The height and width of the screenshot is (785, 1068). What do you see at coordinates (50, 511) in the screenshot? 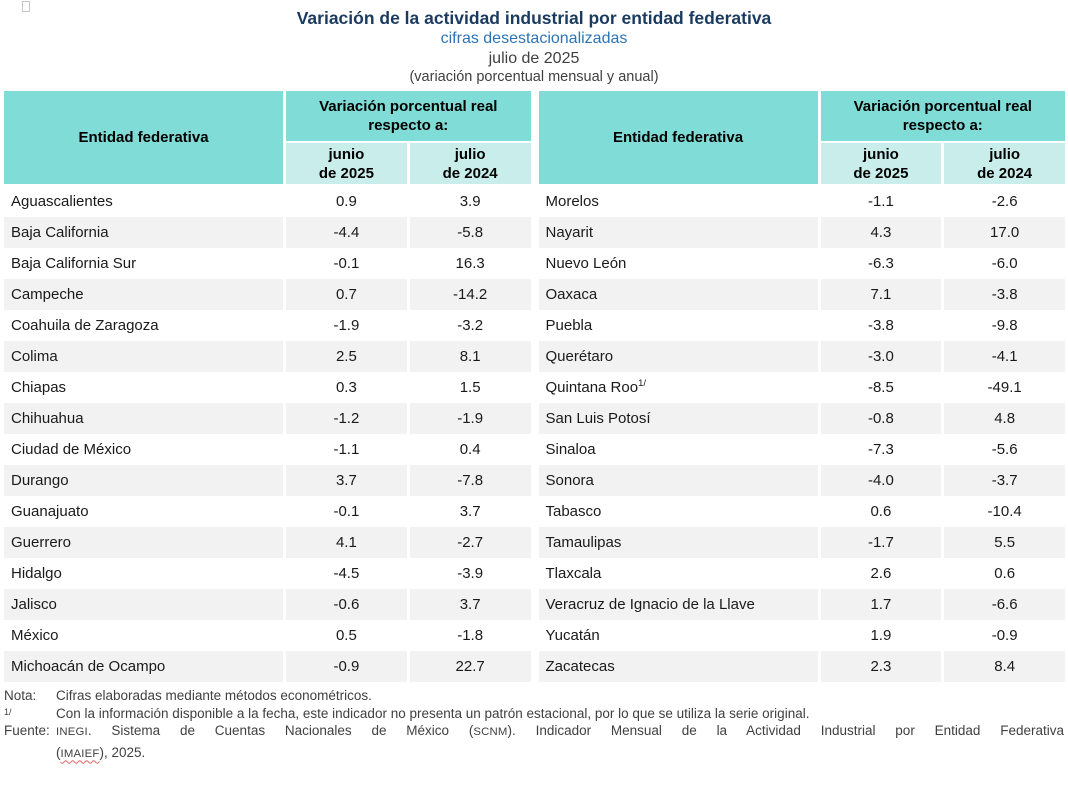
I see `entity-name: Guanajuato` at bounding box center [50, 511].